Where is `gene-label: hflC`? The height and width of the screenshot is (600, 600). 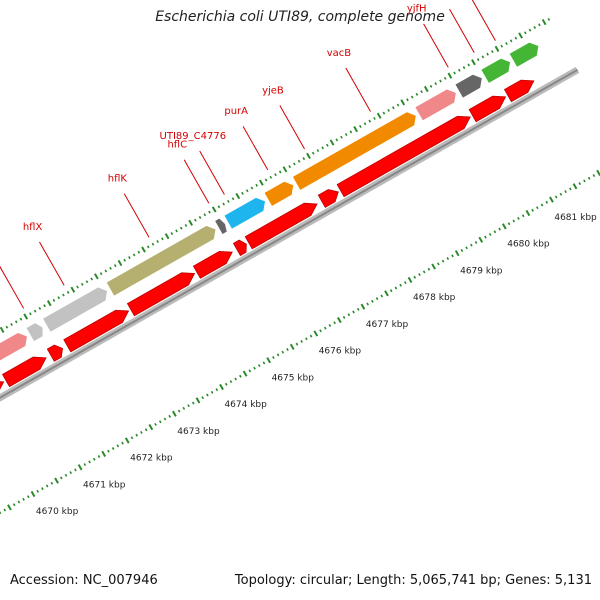
gene-label: hflC is located at coordinates (177, 145).